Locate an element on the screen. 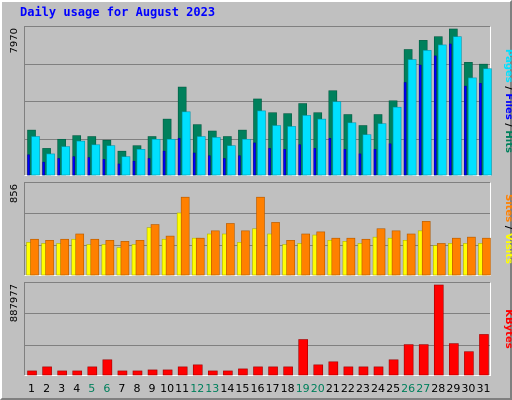  x-tick-label-30: 30 is located at coordinates (468, 388).